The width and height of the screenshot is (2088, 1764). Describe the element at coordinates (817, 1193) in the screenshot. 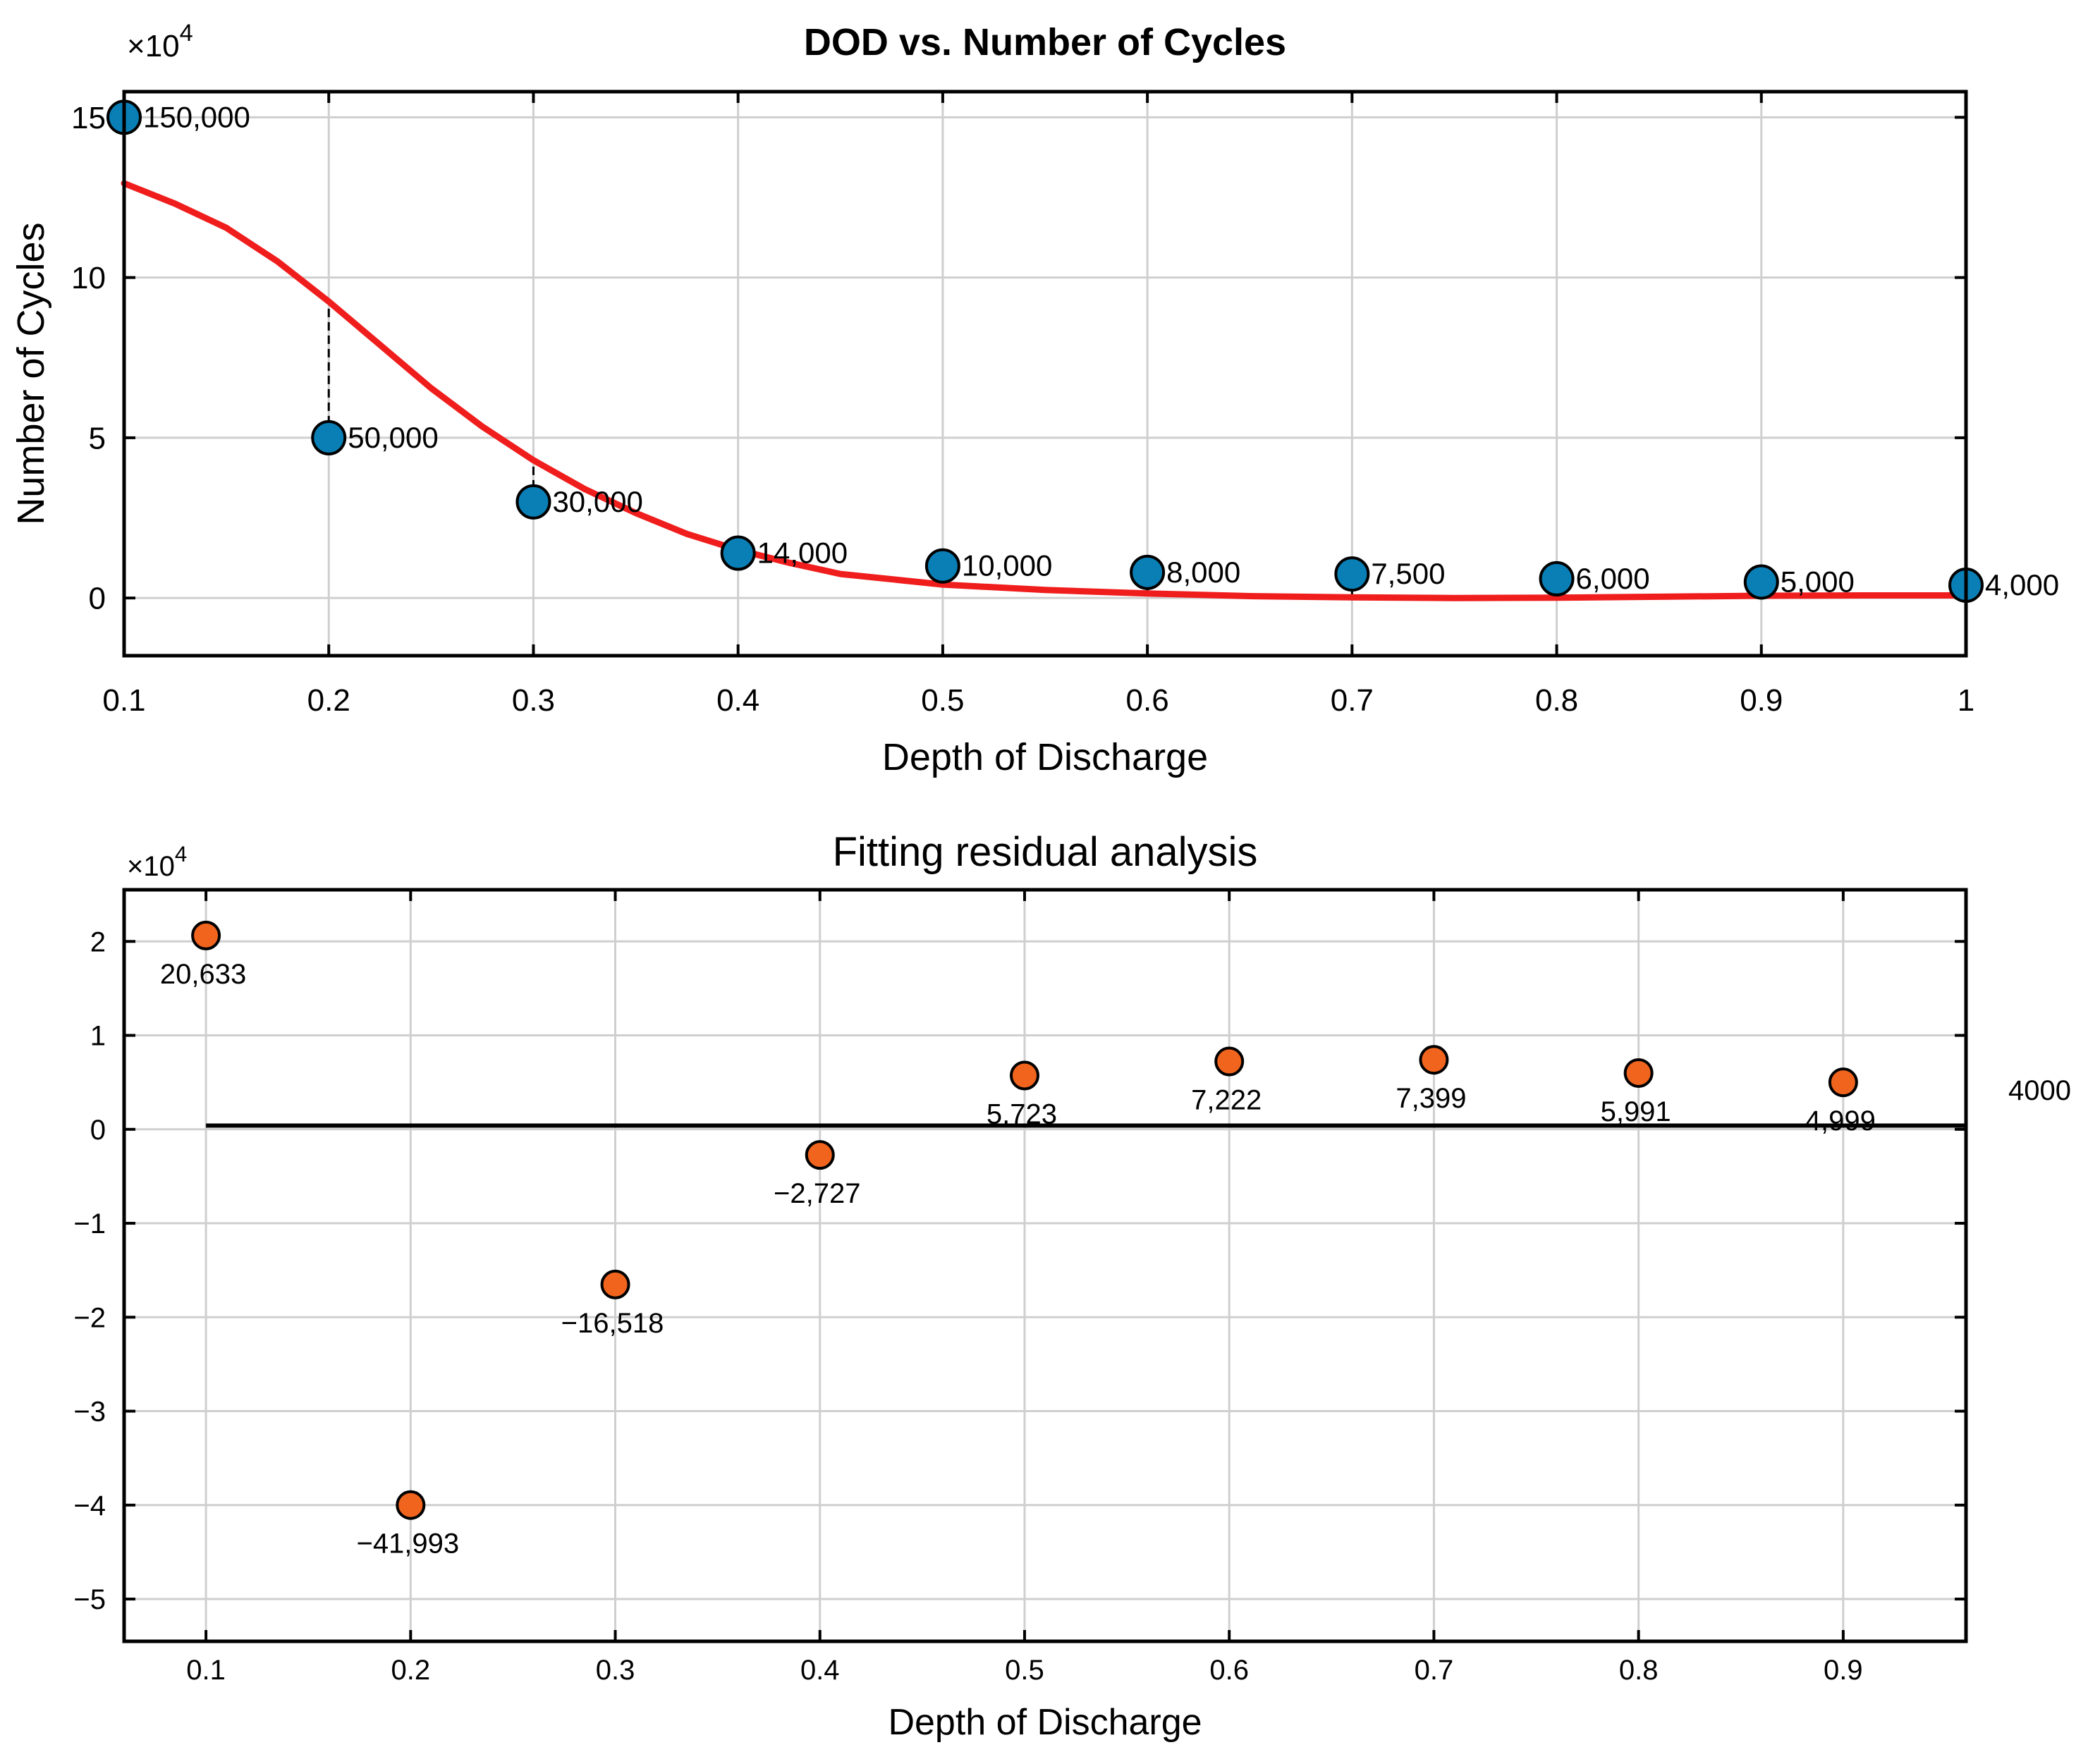

I see `residual-label: −2,727` at that location.